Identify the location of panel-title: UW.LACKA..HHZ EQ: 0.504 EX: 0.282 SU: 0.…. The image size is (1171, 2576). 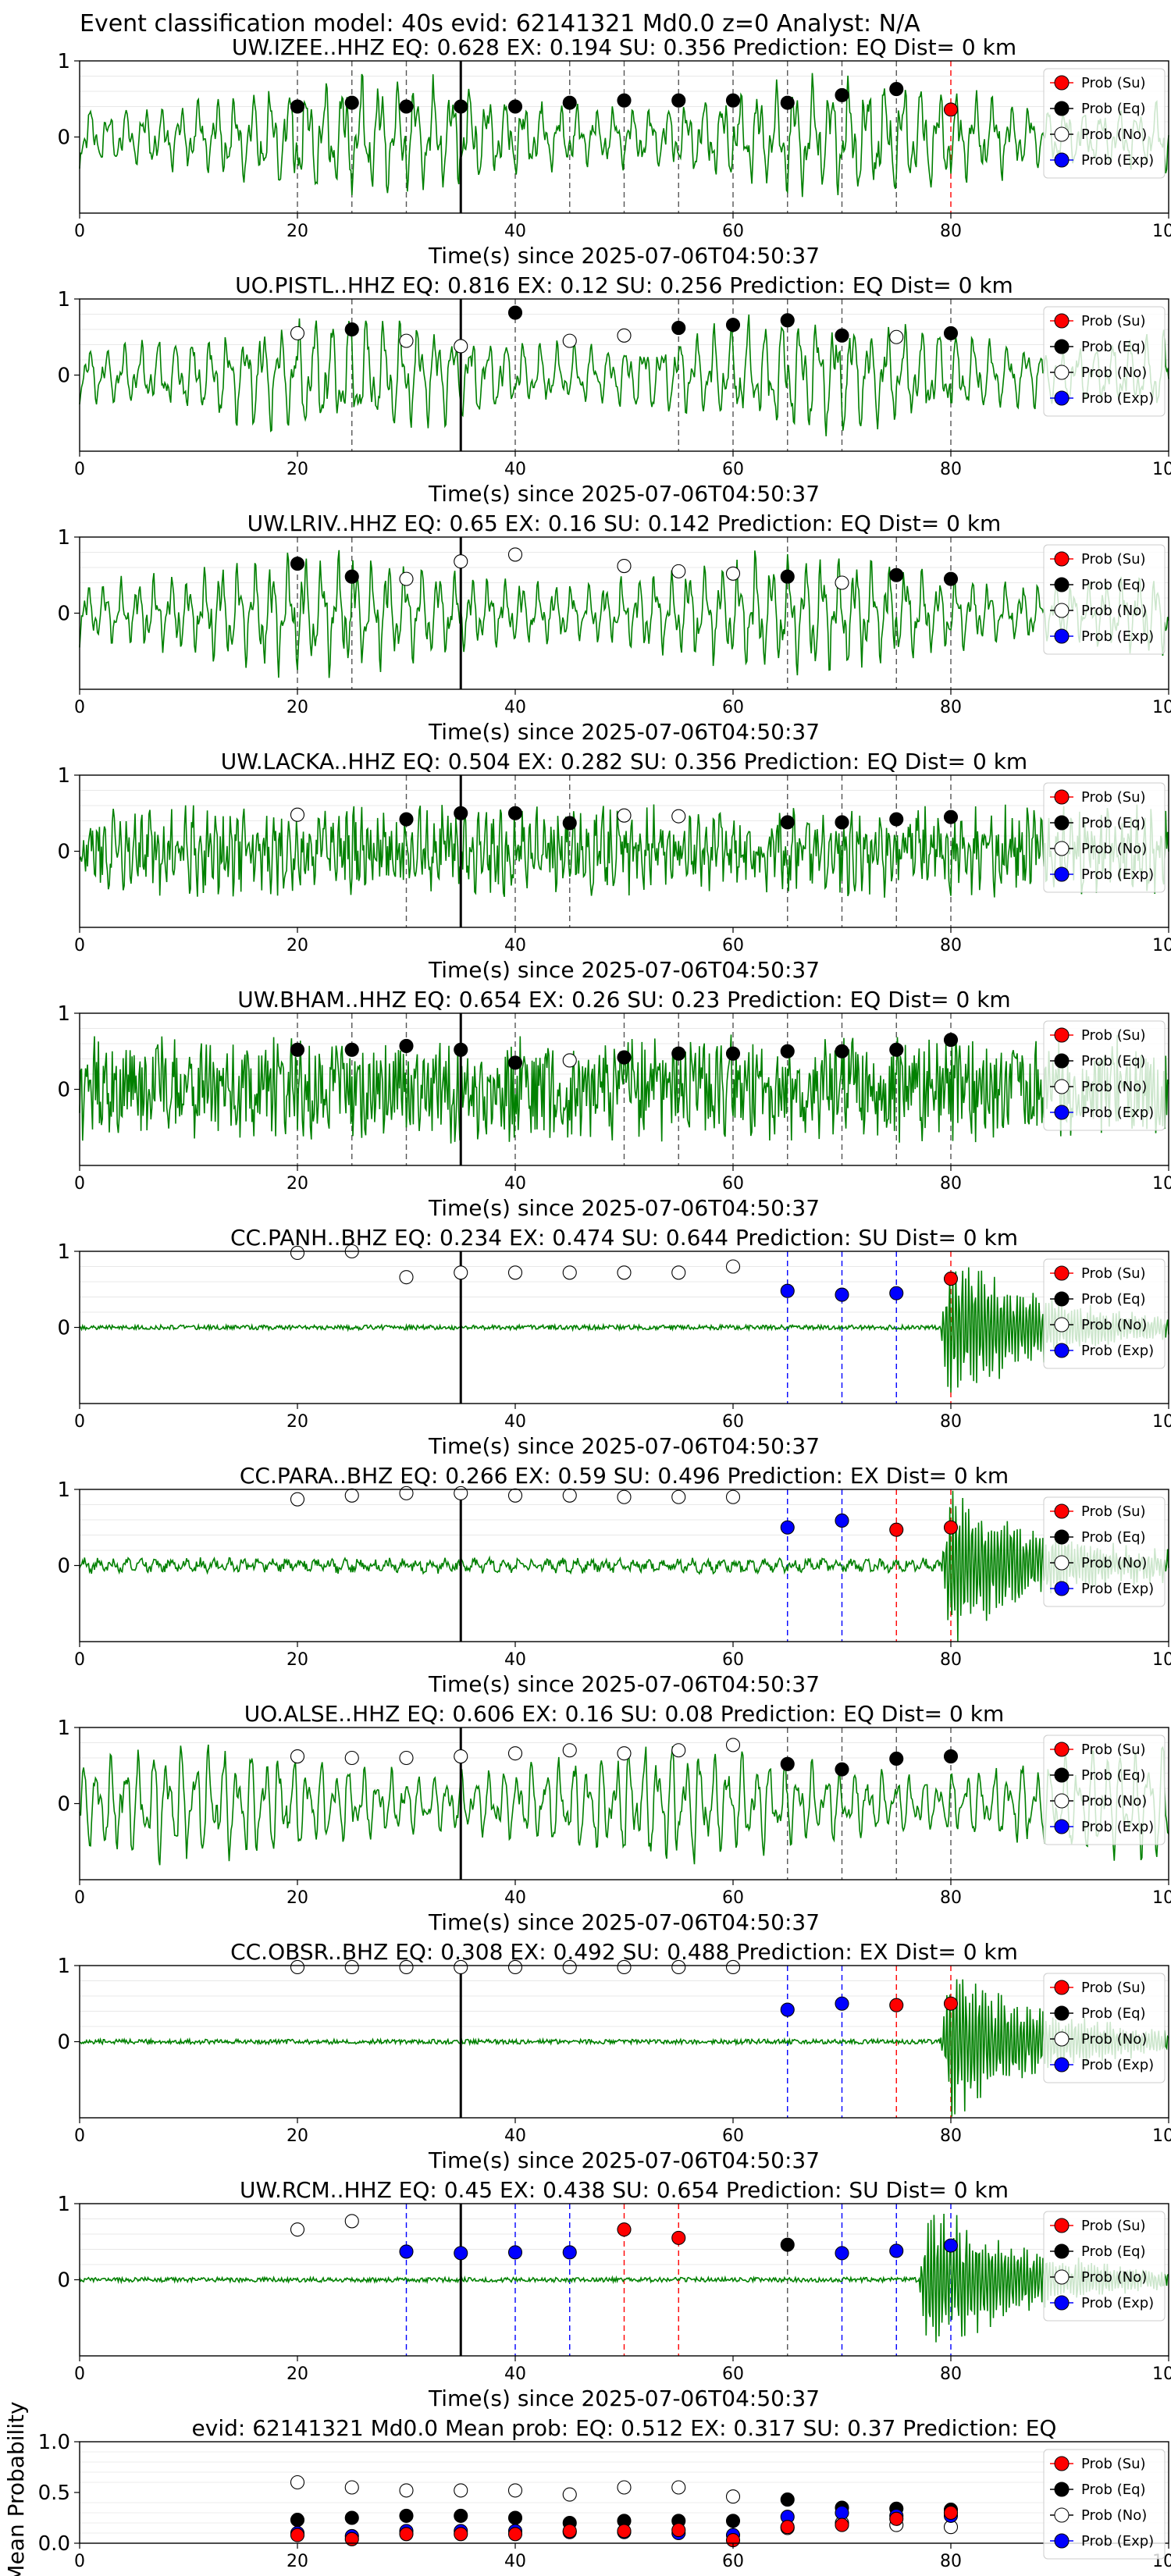
(624, 761).